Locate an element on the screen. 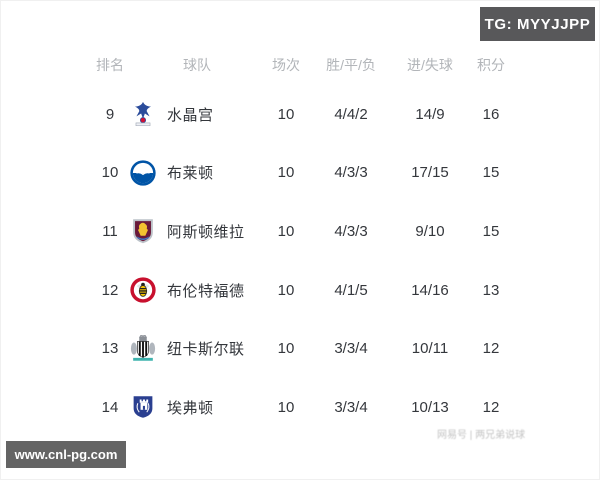 The height and width of the screenshot is (480, 600). team-name: 埃弗顿 is located at coordinates (190, 408).